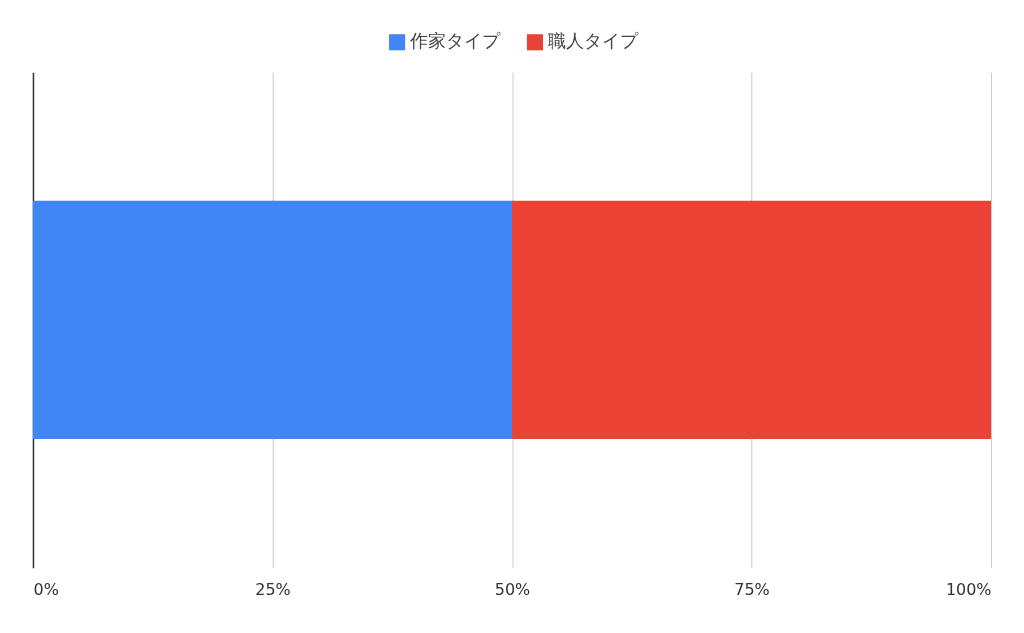  I want to click on legend-label: 職人タイプ, so click(593, 41).